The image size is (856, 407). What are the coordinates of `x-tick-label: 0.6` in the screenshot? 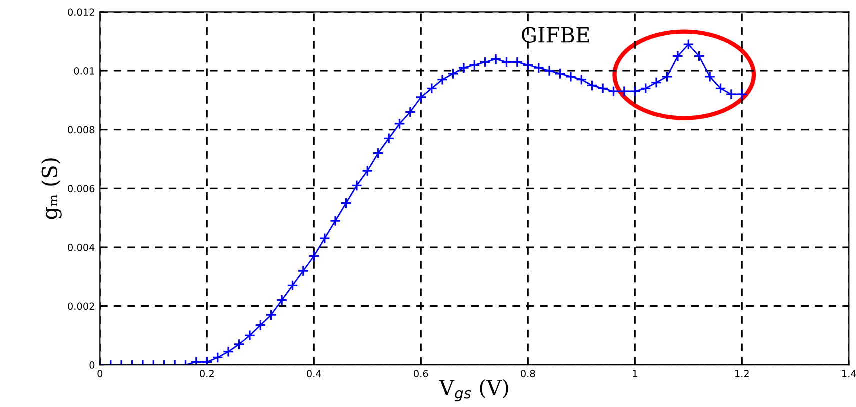 It's located at (421, 374).